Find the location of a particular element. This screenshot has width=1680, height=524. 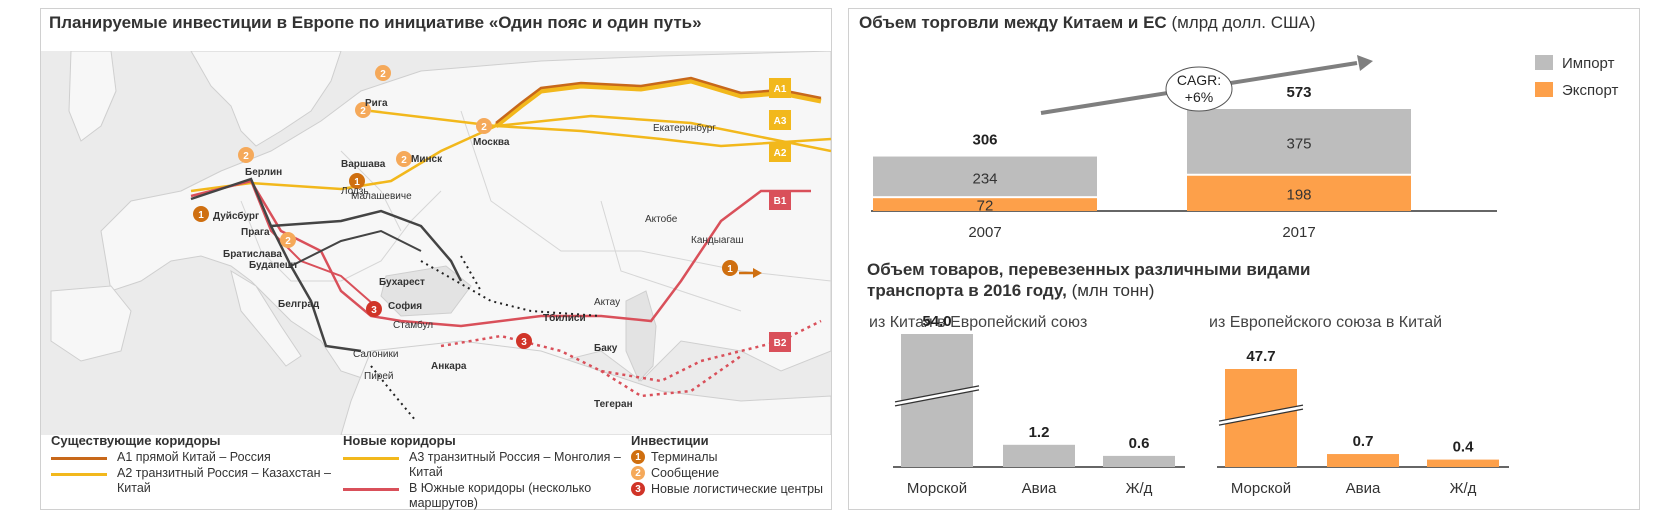

label-import-2017: 375 is located at coordinates (1298, 143).